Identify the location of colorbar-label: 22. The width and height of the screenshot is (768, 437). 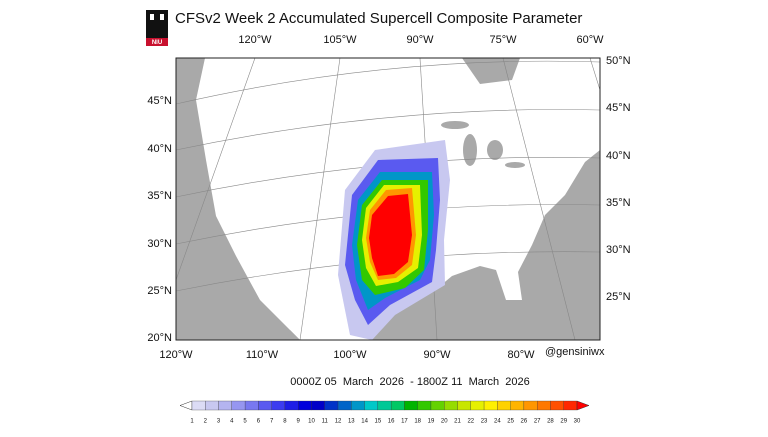
(470, 422).